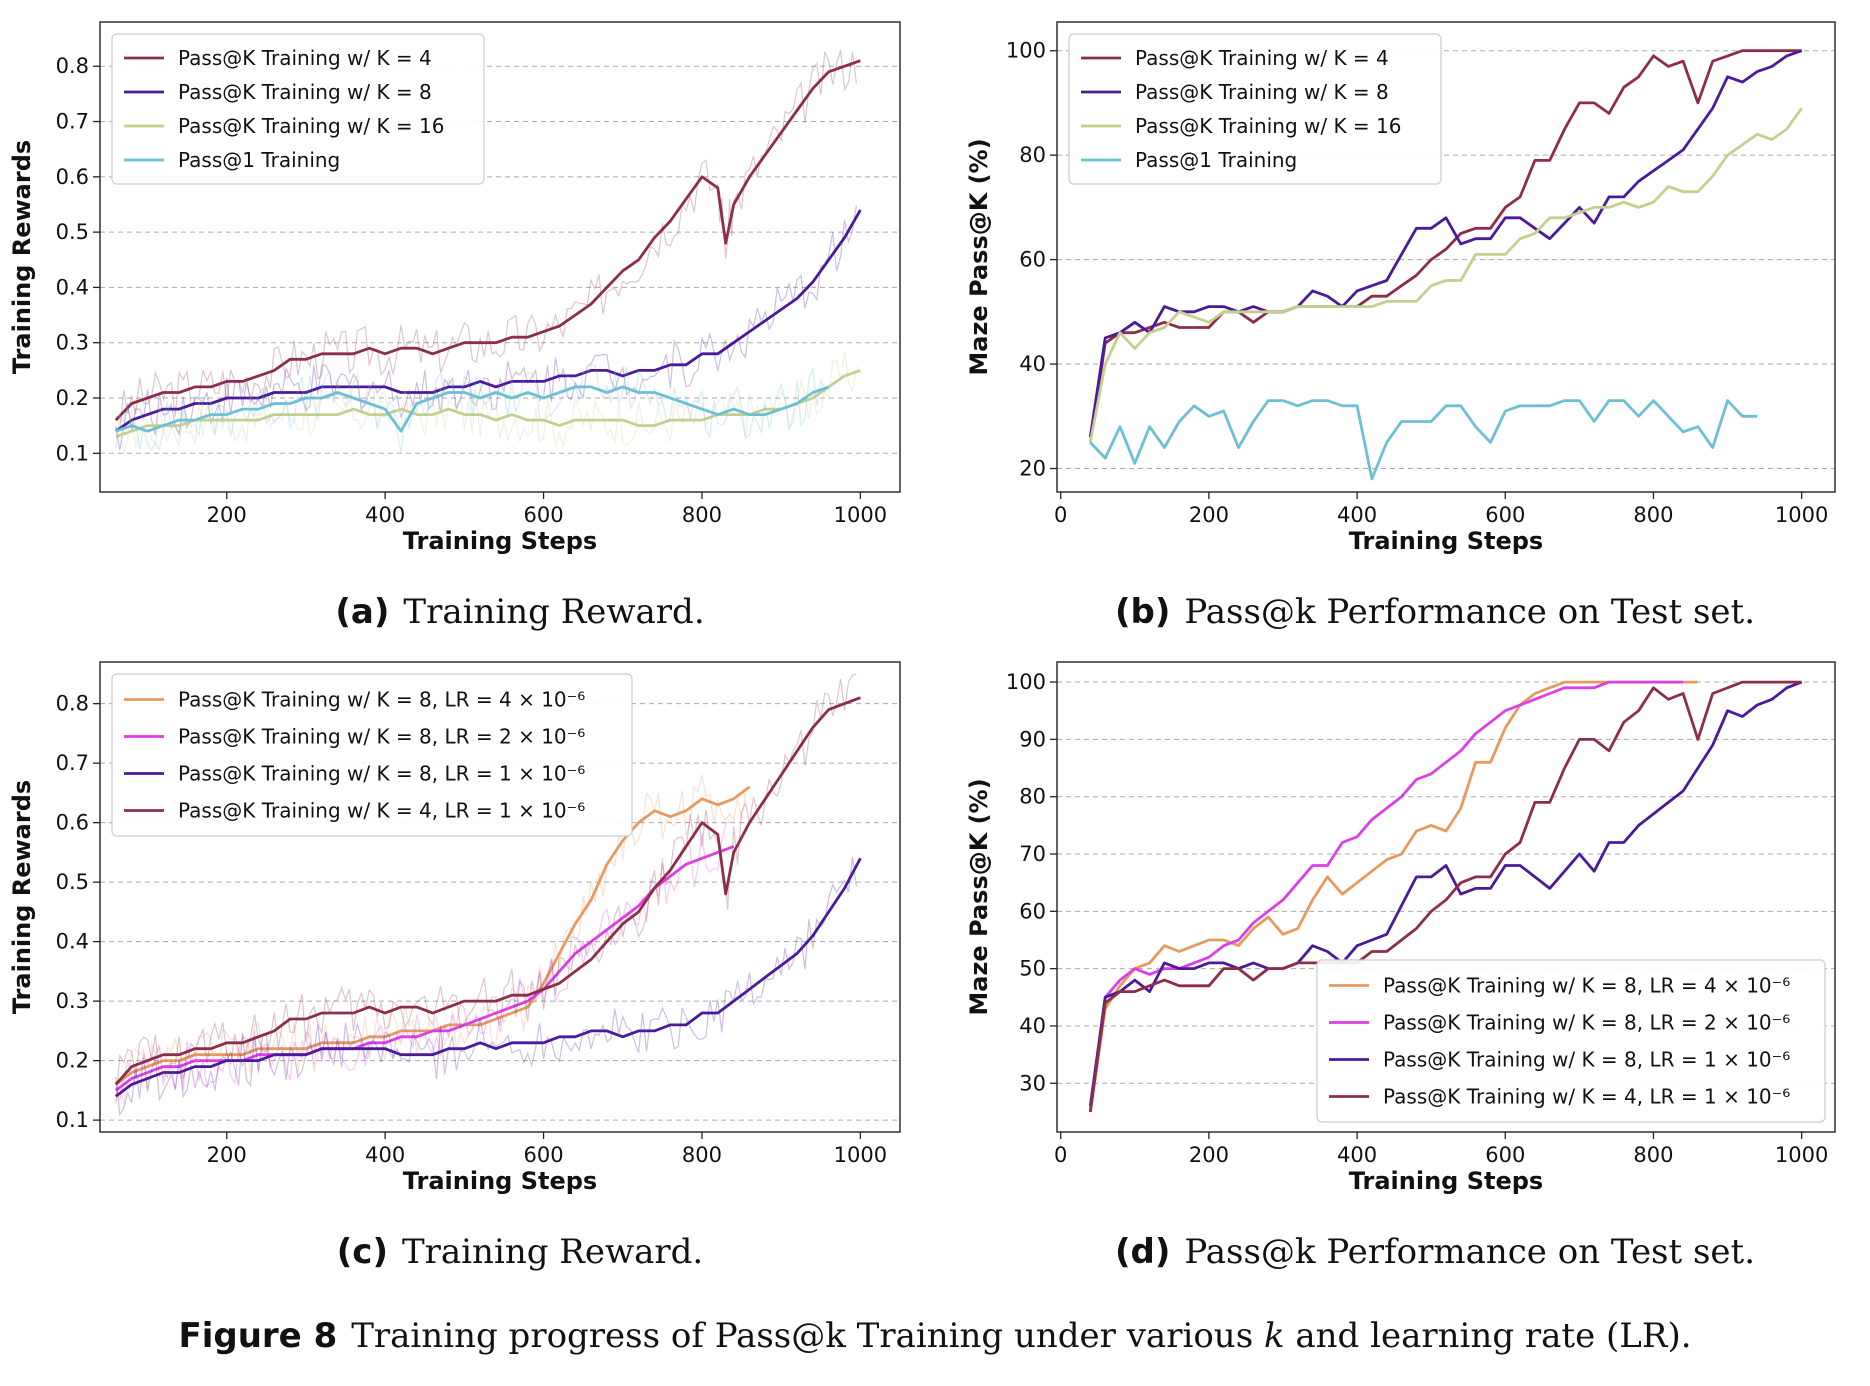 This screenshot has width=1870, height=1386. I want to click on subcaption-b: (b) Pass@k Performance on Test set., so click(1435, 612).